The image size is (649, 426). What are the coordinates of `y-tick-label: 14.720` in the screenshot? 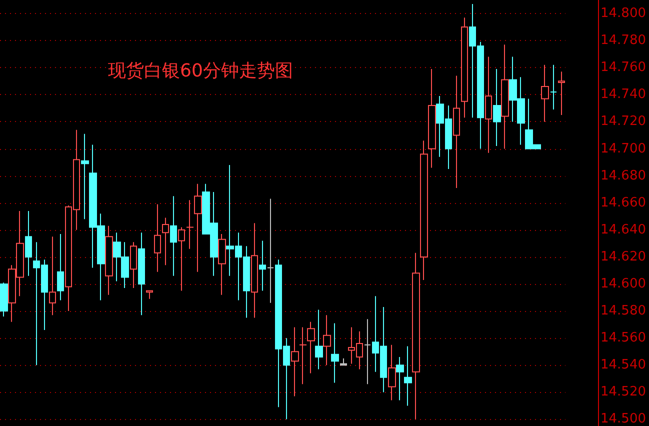 It's located at (623, 122).